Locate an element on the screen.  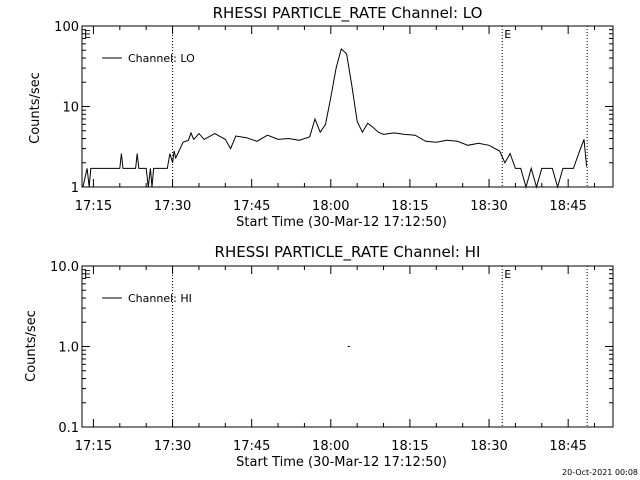
footer-timestamp: 20-Oct-2021 00:08 is located at coordinates (600, 472).